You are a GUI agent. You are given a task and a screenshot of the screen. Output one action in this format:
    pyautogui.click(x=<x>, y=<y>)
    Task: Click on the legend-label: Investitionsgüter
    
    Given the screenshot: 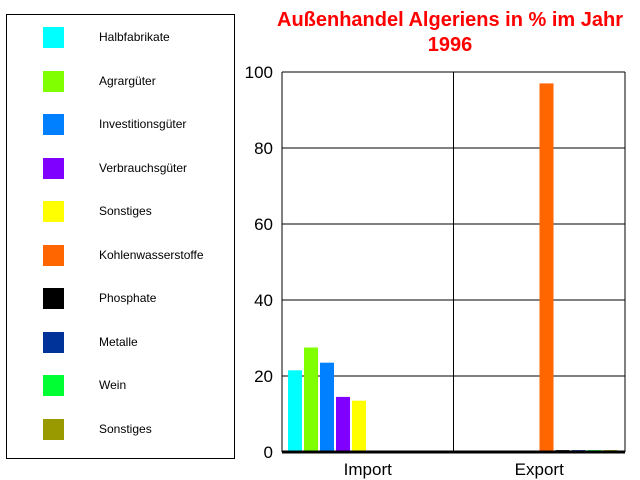 What is the action you would take?
    pyautogui.click(x=143, y=124)
    